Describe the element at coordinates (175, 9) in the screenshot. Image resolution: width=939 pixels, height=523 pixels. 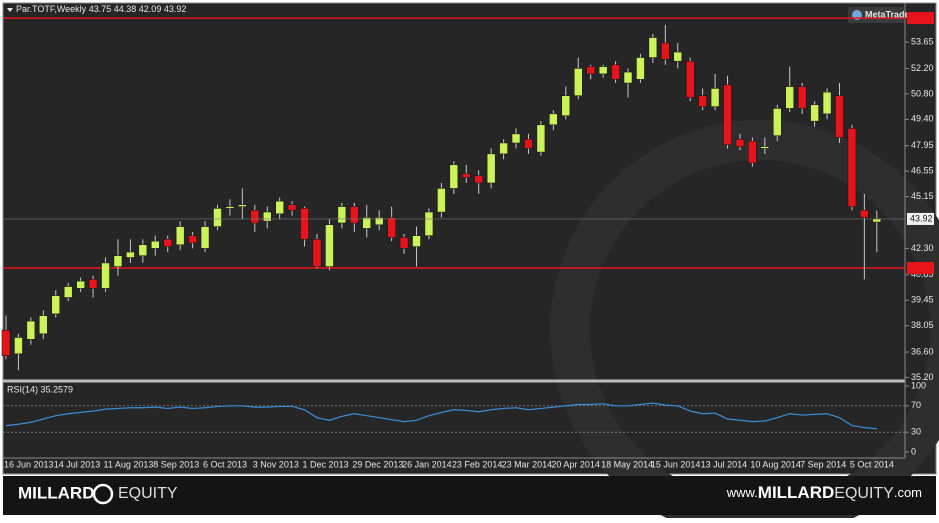
I see `last-close: 43.92` at that location.